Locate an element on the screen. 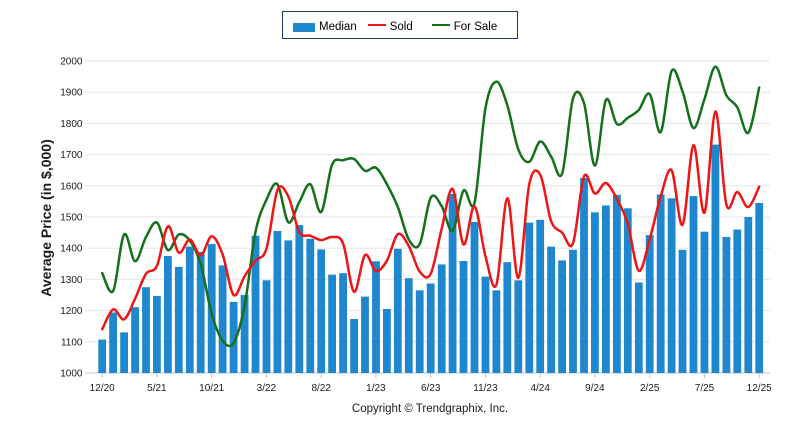  svg-text: 5/21 is located at coordinates (157, 388).